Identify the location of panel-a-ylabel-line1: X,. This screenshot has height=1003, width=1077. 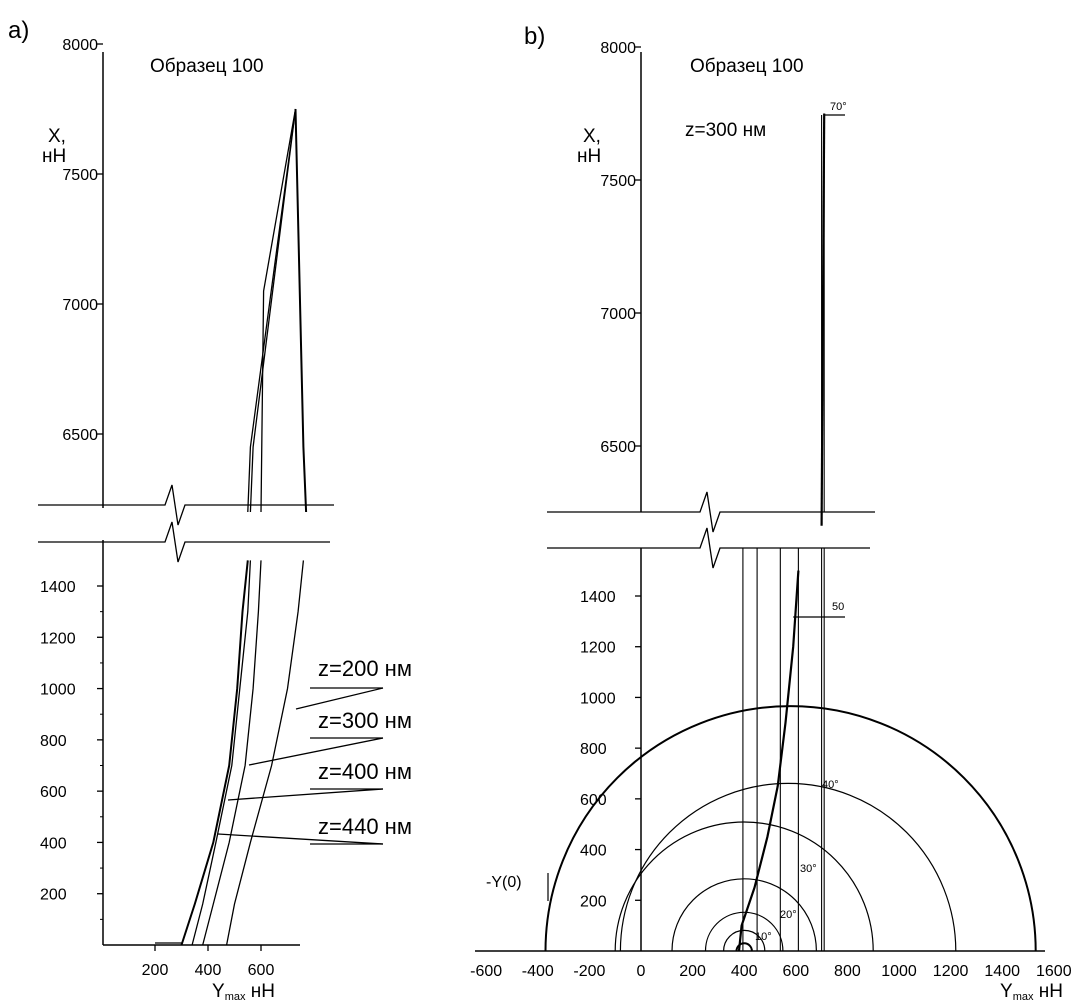
(57, 136).